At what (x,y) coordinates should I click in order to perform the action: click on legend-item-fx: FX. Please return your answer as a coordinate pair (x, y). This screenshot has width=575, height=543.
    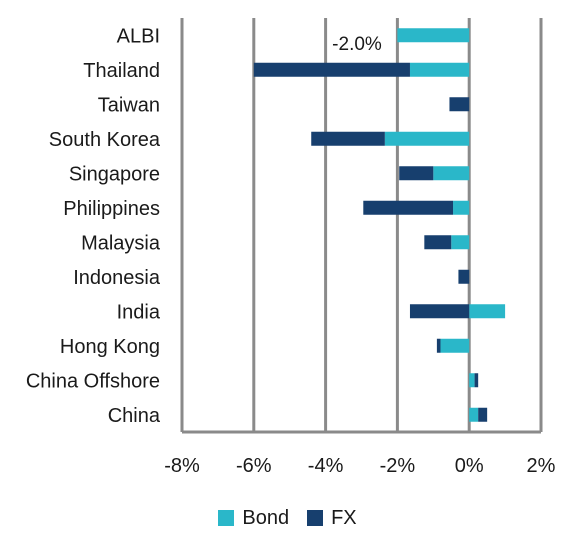
    Looking at the image, I should click on (332, 518).